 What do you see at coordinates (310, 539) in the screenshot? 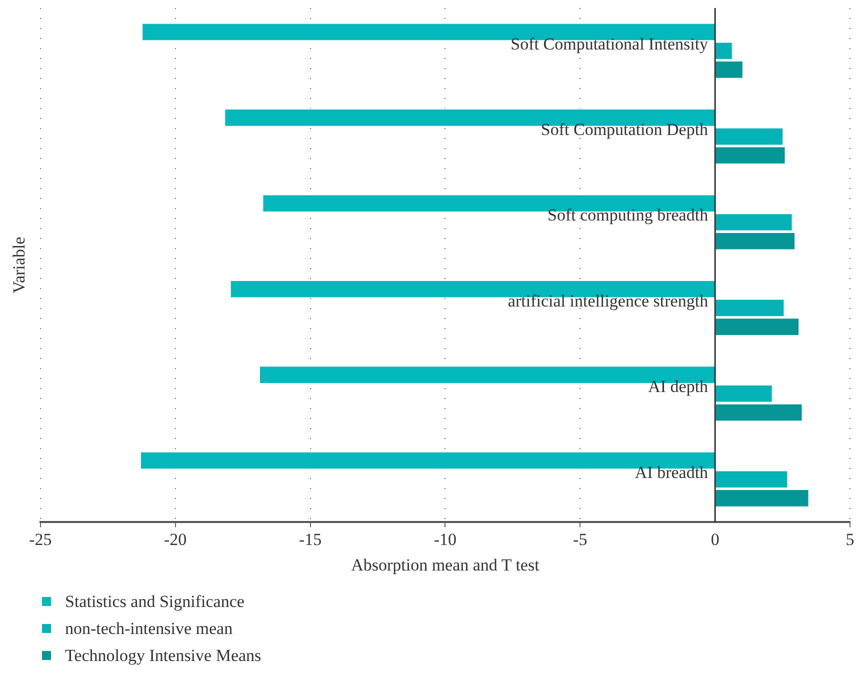
I see `x-tick-label: -15` at bounding box center [310, 539].